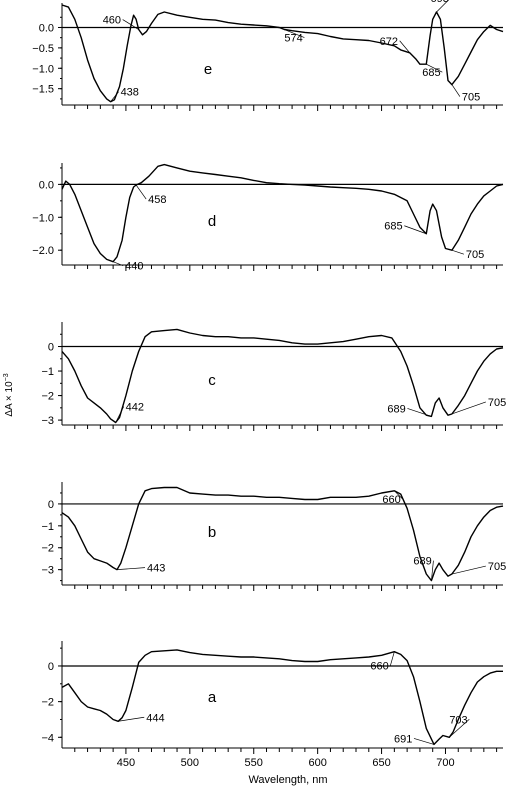 This screenshot has width=508, height=789. I want to click on y-axis-label-main: ΔA × 10, so click(9, 399).